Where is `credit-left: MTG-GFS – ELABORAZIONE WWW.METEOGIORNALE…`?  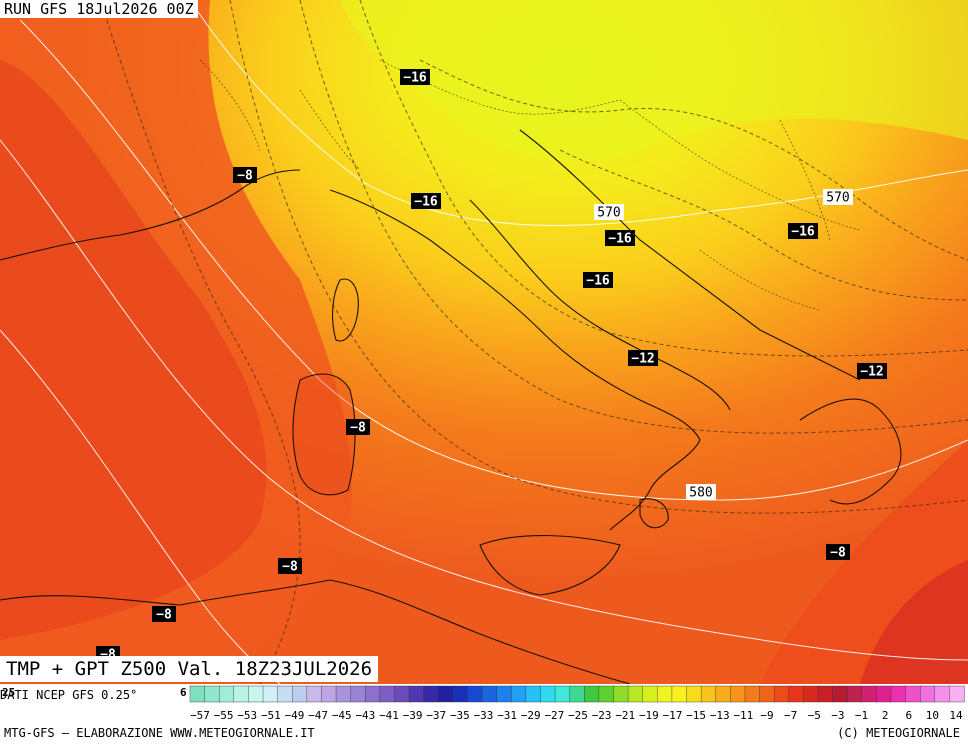
credit-left: MTG-GFS – ELABORAZIONE WWW.METEOGIORNALE… is located at coordinates (159, 733).